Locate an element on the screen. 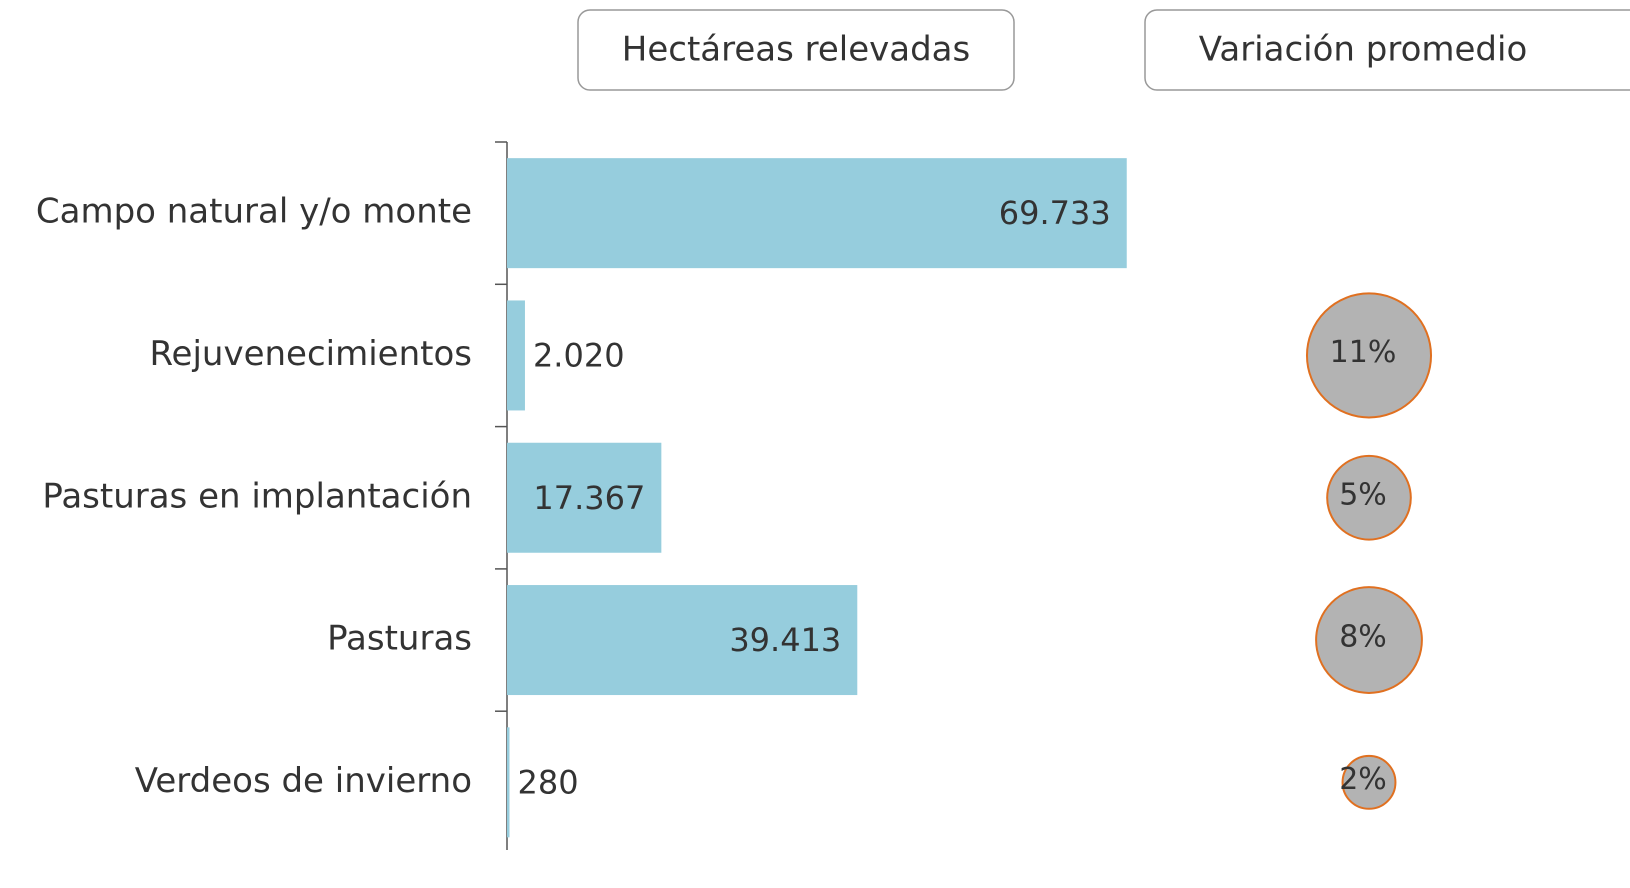 The width and height of the screenshot is (1630, 888). value-label: 280 is located at coordinates (547, 782).